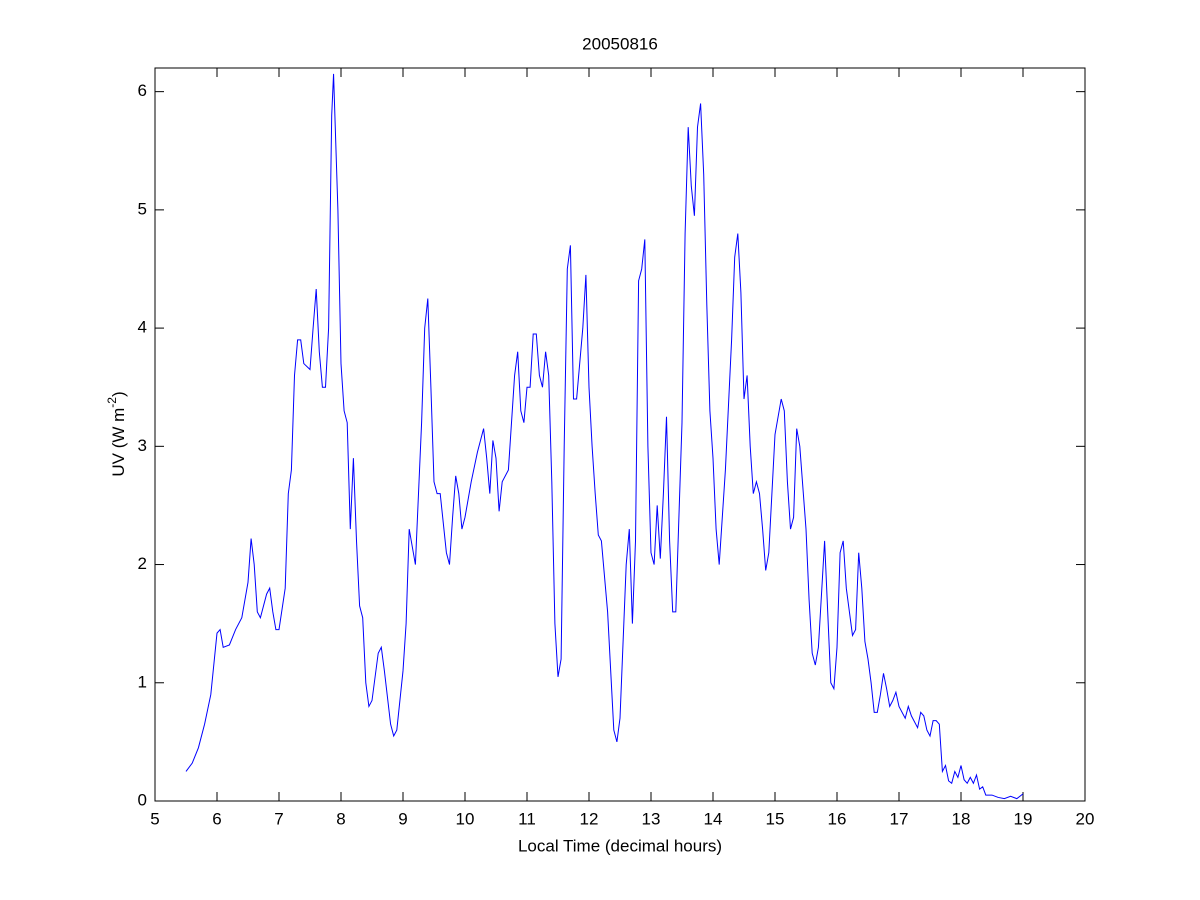  I want to click on x-tick-label: 16, so click(837, 818).